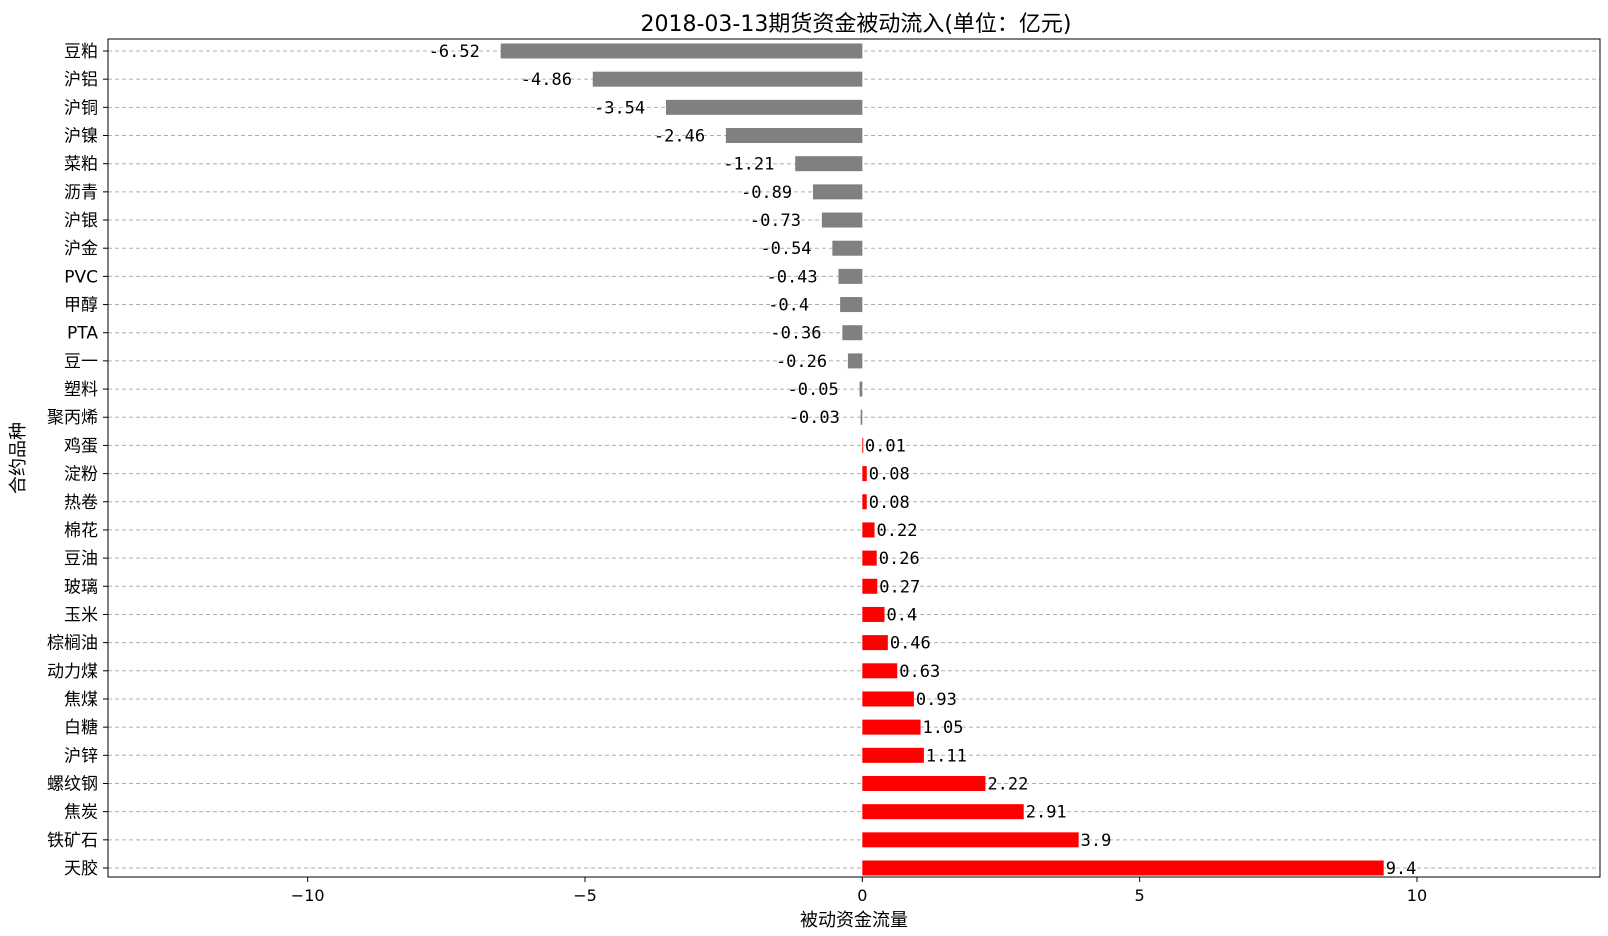  I want to click on data-label: 1.11, so click(946, 756).